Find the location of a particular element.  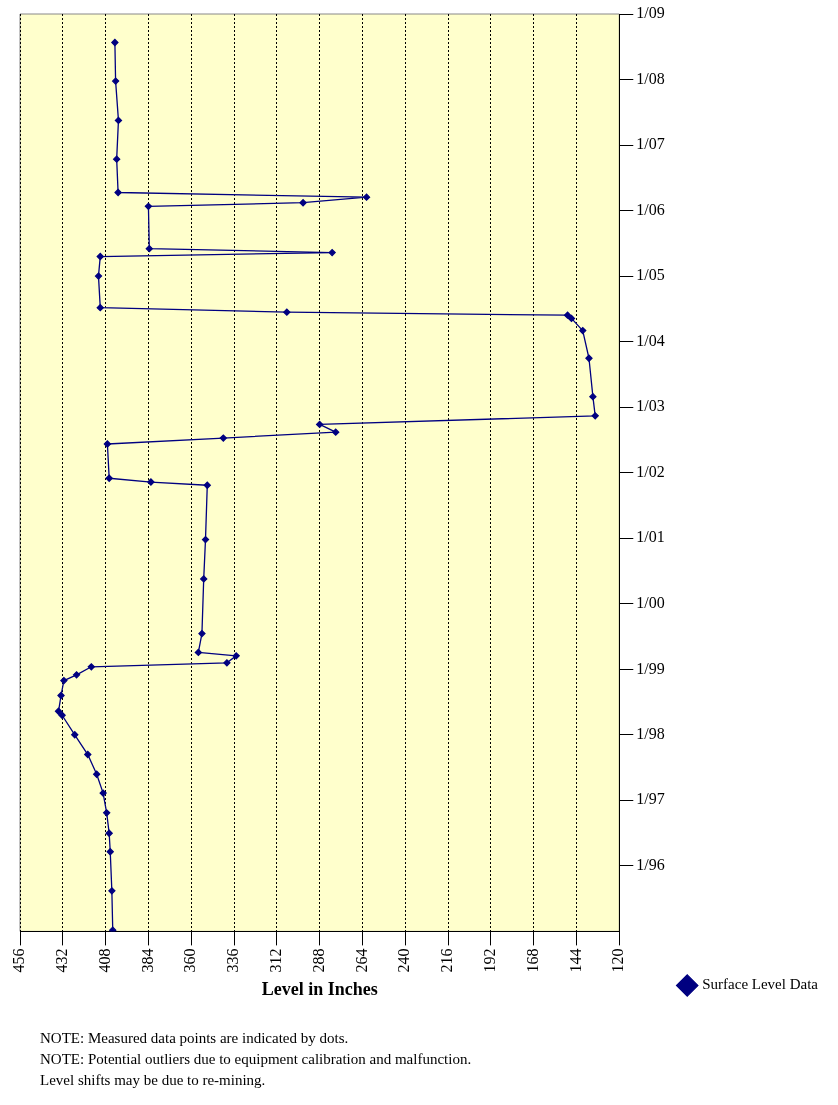

y-tick-label: 1/05 is located at coordinates (650, 275).